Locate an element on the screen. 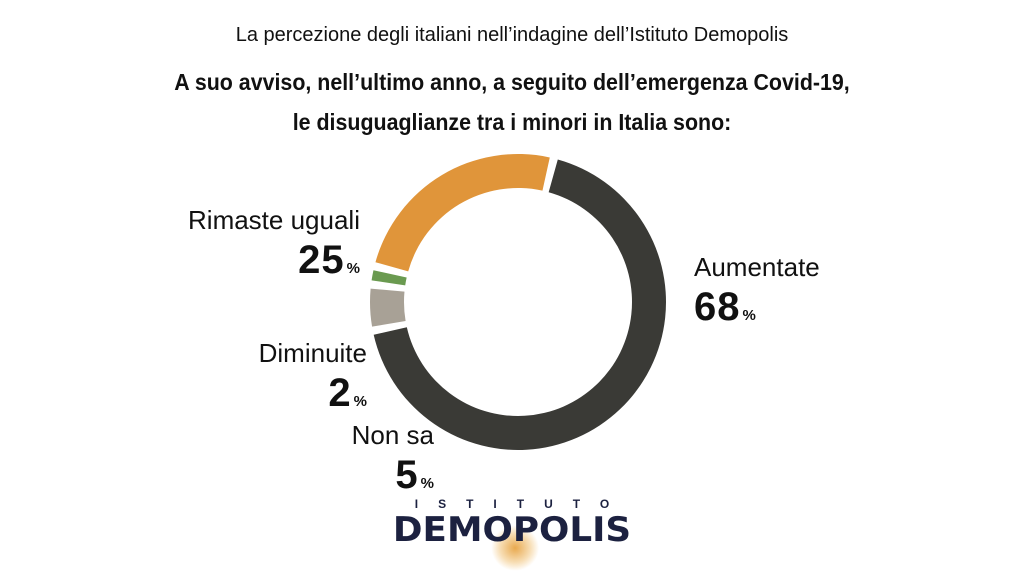 Image resolution: width=1024 pixels, height=576 pixels. demopolis-logo: ISTITUTO DEMOPOLIS is located at coordinates (512, 534).